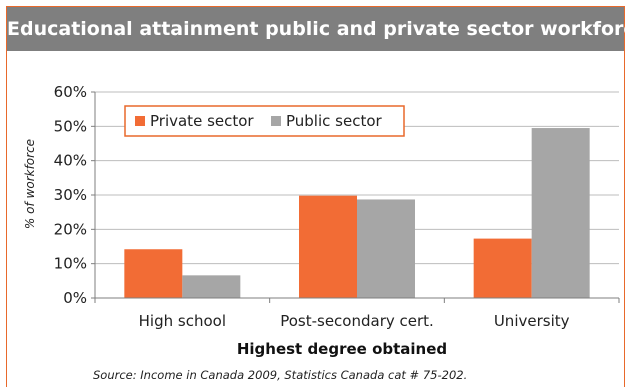  What do you see at coordinates (202, 121) in the screenshot?
I see `legend-label-private: Private sector` at bounding box center [202, 121].